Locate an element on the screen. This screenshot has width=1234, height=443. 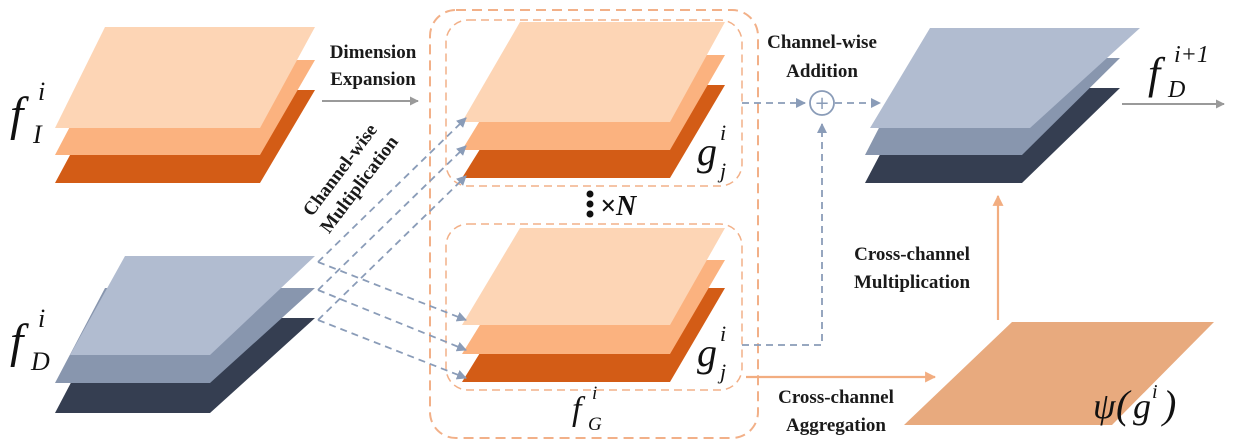
svg-text: i+1 is located at coordinates (1191, 55).